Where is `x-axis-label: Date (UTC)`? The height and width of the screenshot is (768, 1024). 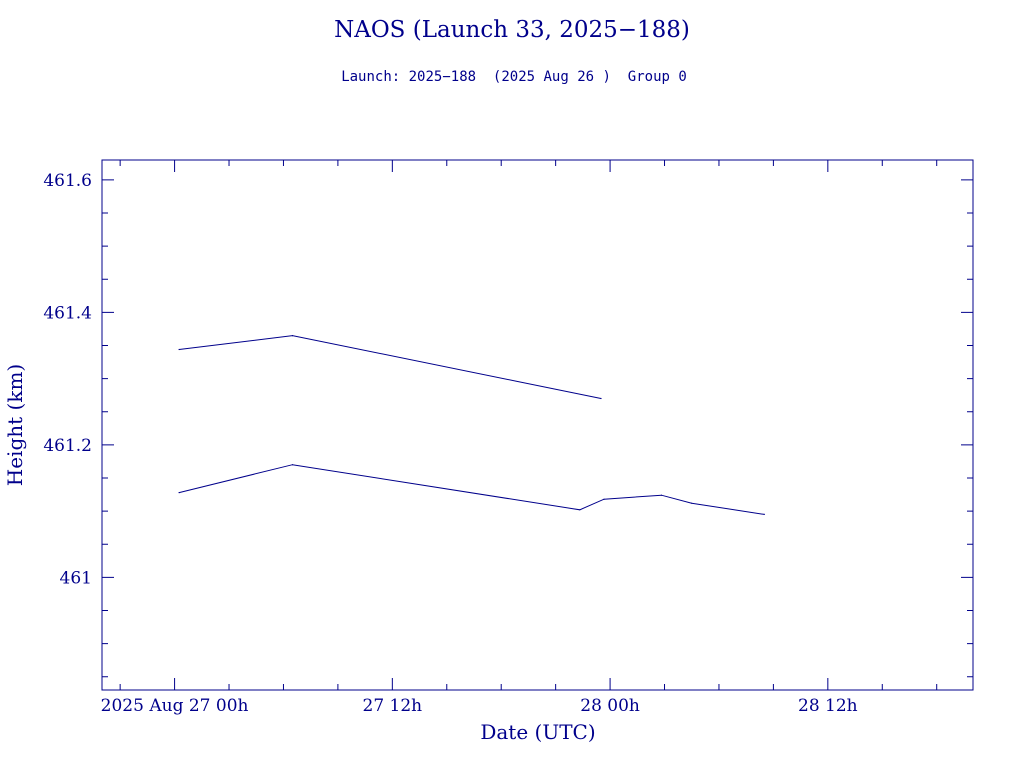 x-axis-label: Date (UTC) is located at coordinates (537, 732).